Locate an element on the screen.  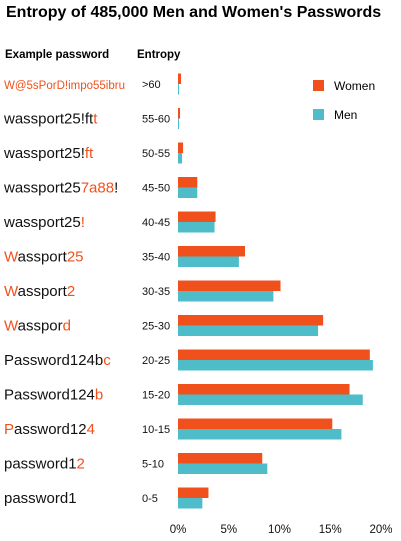
example-password-6: Wassport2 is located at coordinates (39, 291).